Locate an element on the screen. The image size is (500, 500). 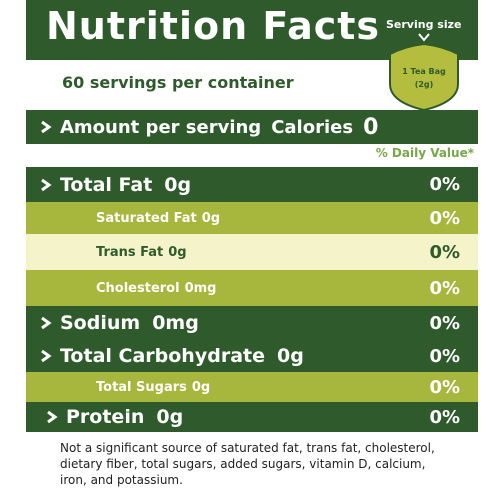
servings: 60 servings per container is located at coordinates (178, 82).